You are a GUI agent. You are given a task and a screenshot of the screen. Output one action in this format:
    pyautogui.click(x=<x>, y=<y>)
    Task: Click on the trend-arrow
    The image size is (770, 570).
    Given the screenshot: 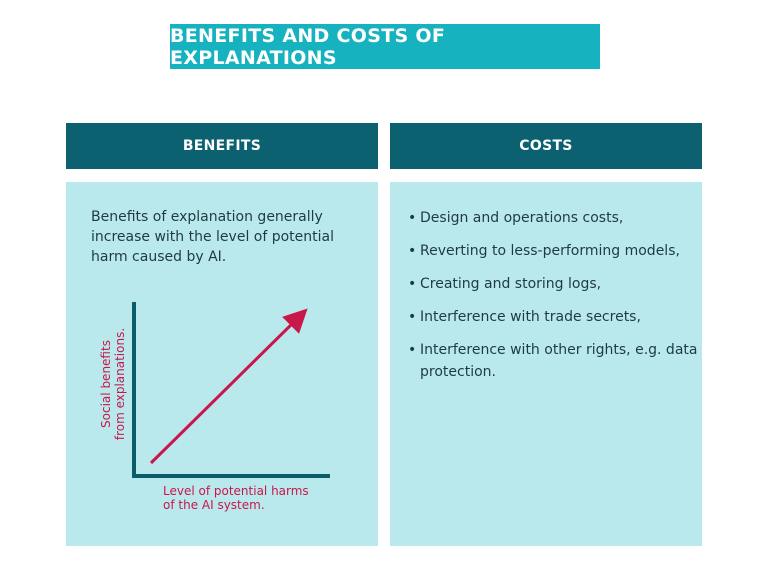 What is the action you would take?
    pyautogui.click(x=228, y=386)
    